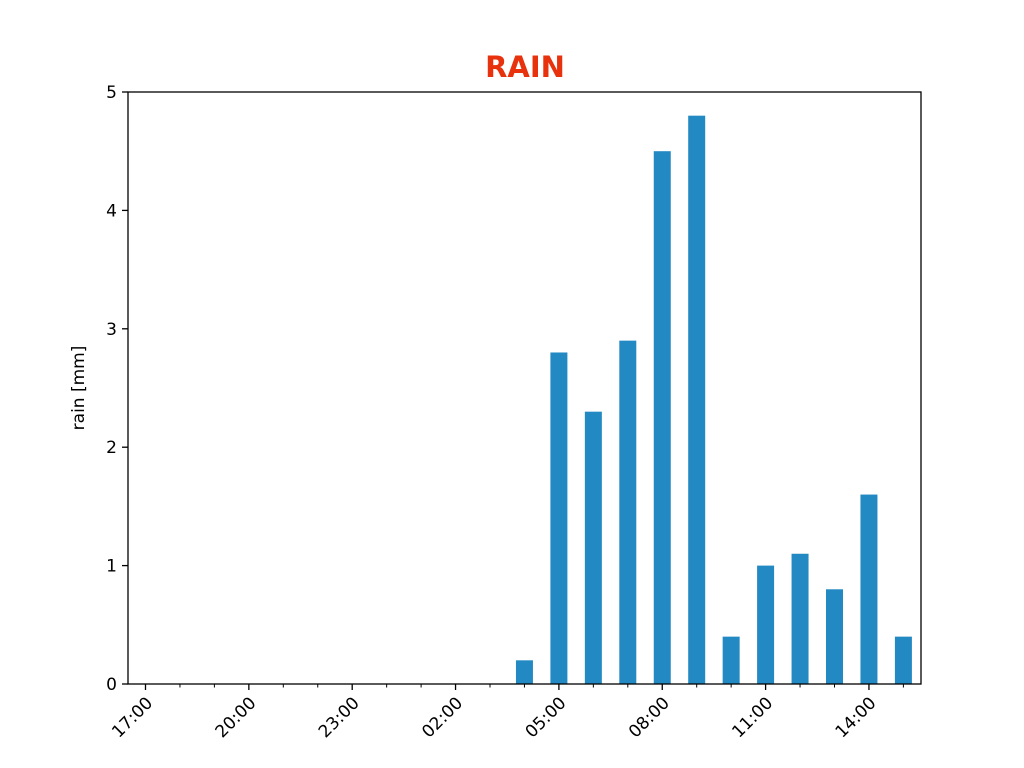  I want to click on y-tick-label: 1, so click(111, 567).